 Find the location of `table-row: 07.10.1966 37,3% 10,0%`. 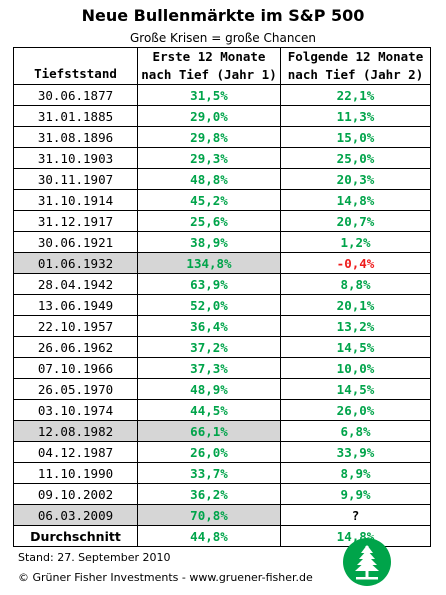

table-row: 07.10.1966 37,3% 10,0% is located at coordinates (222, 368).